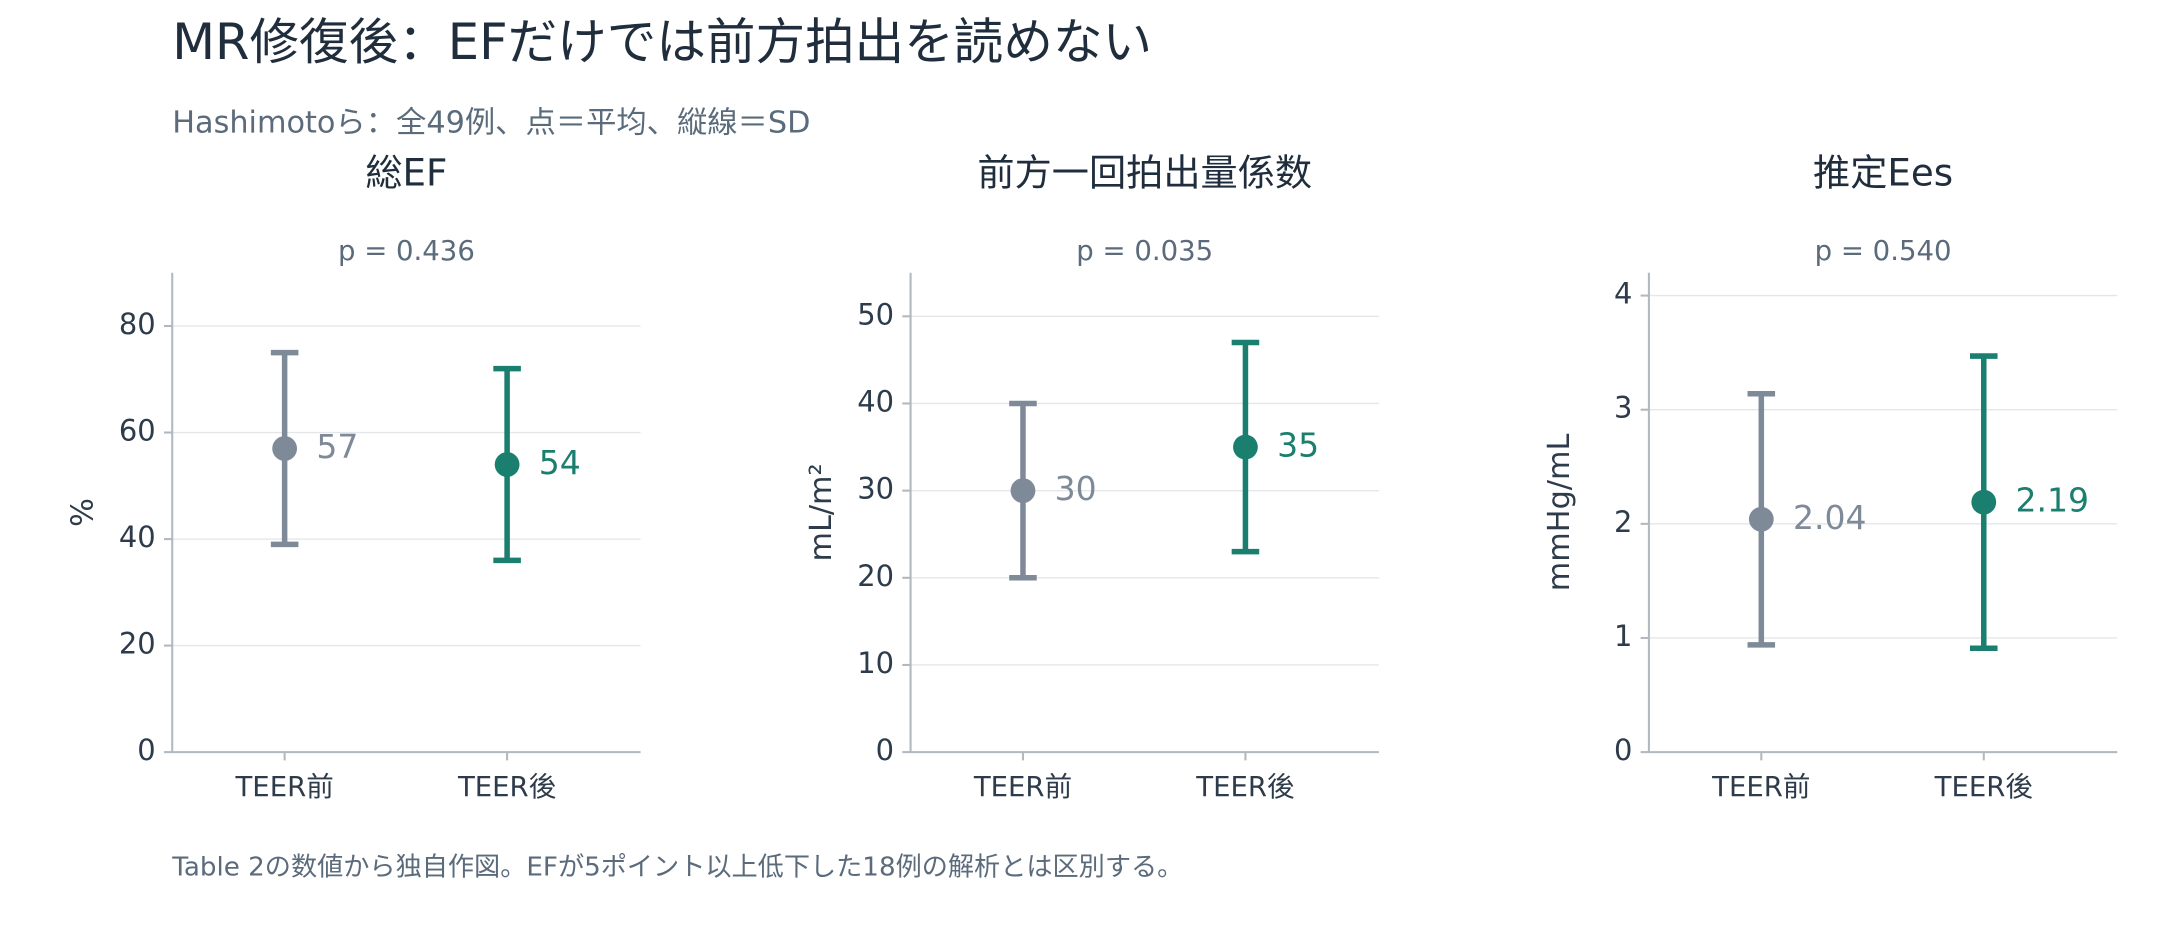 This screenshot has height=940, width=2160. Describe the element at coordinates (1623, 408) in the screenshot. I see `y-tick-label: 3` at that location.